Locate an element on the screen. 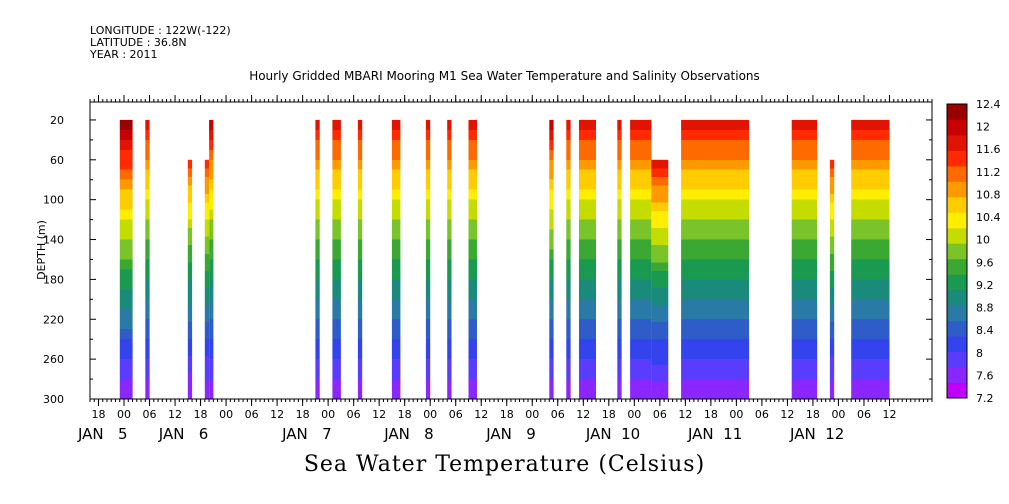 The width and height of the screenshot is (1009, 504). x-day-label: JAN 9 is located at coordinates (510, 434).